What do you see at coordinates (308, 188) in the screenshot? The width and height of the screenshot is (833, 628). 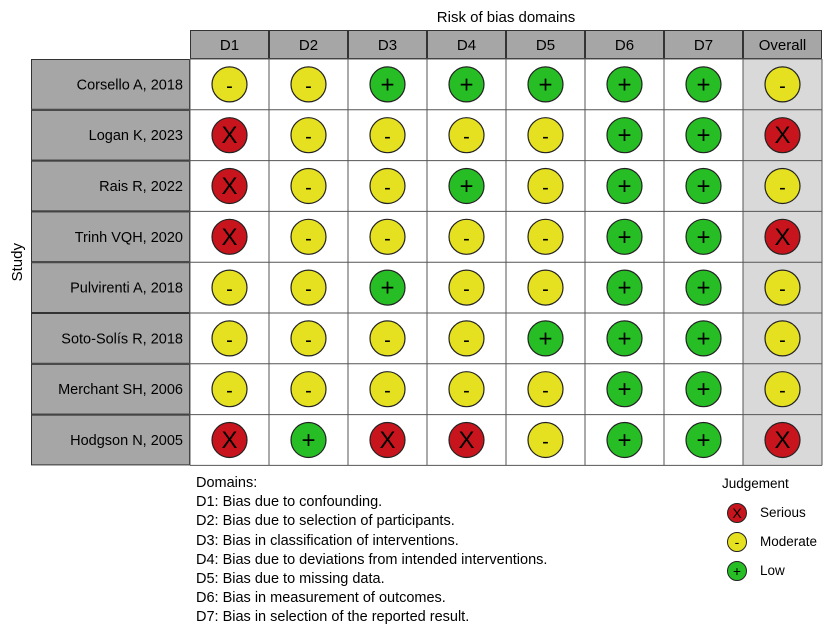 I see `judgement-symbol-rais-r-2022-d2: -` at bounding box center [308, 188].